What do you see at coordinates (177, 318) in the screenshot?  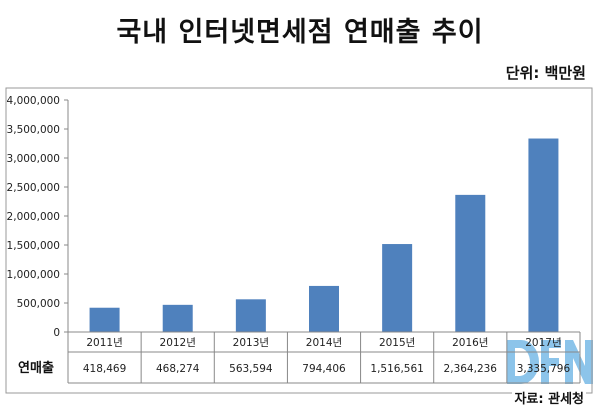 I see `bar-2012년` at bounding box center [177, 318].